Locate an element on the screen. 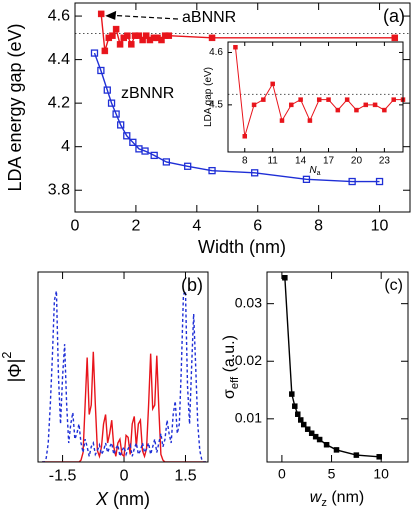  x-tick-label: 5 is located at coordinates (332, 473).